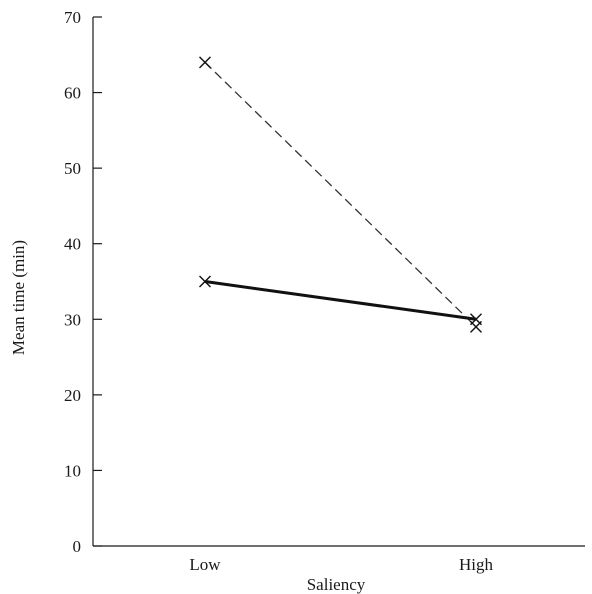 This screenshot has width=592, height=594. I want to click on x-category-label: Low, so click(205, 564).